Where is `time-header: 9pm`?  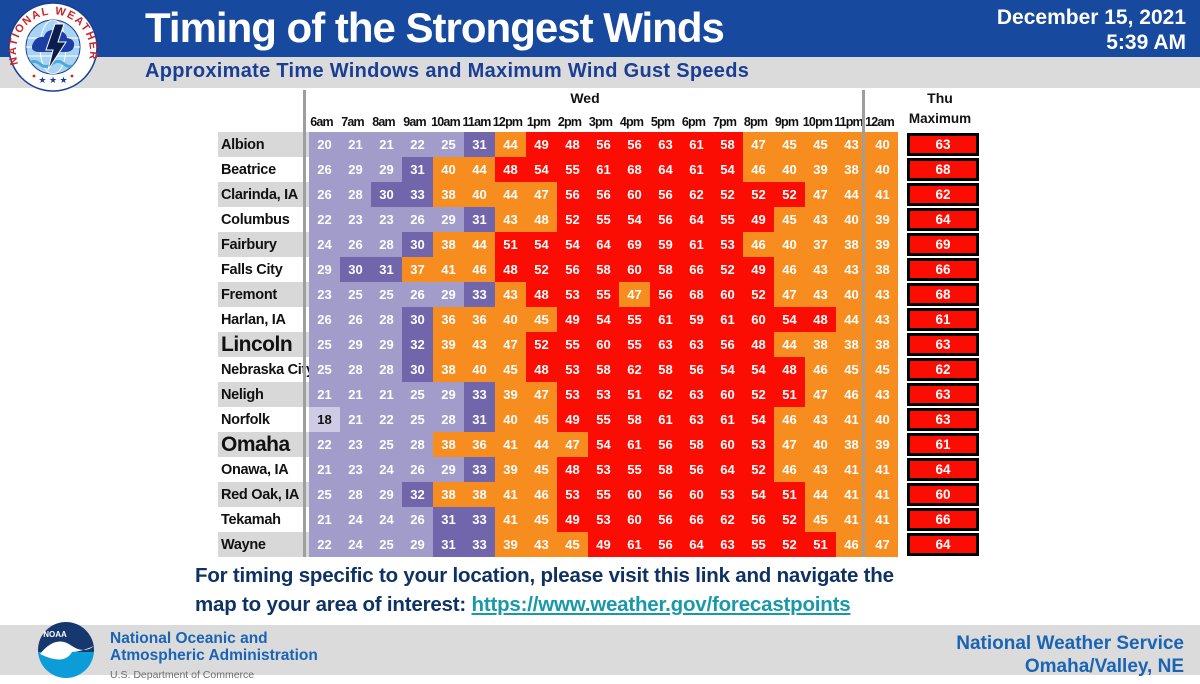 time-header: 9pm is located at coordinates (786, 122).